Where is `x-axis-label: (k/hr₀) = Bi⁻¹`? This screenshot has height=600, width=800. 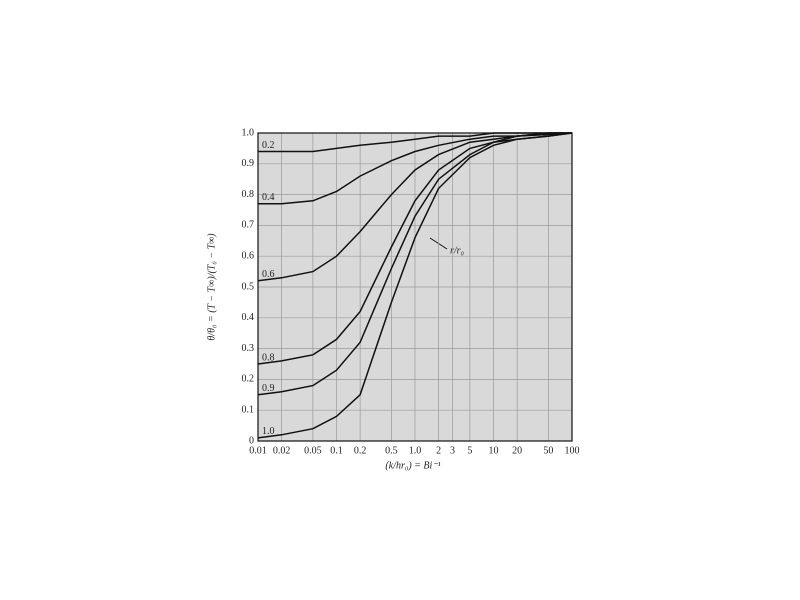 x-axis-label: (k/hr₀) = Bi⁻¹ is located at coordinates (412, 465).